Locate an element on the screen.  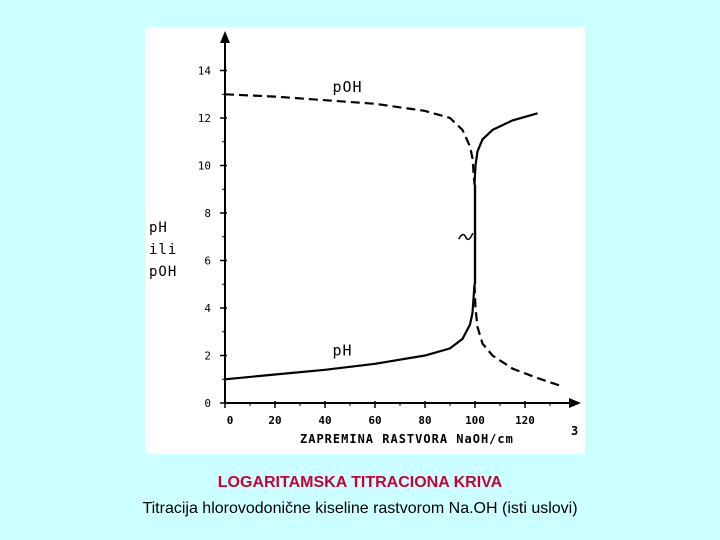
caption-title: LOGARITAMSKA TITRACIONA KRIVA is located at coordinates (360, 482).